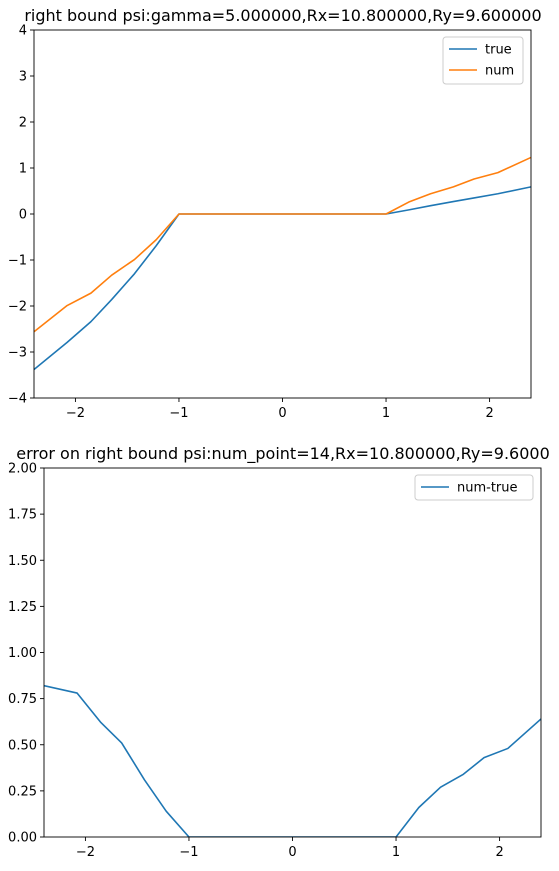  Describe the element at coordinates (22, 699) in the screenshot. I see `y-tick-label: 0.75` at that location.